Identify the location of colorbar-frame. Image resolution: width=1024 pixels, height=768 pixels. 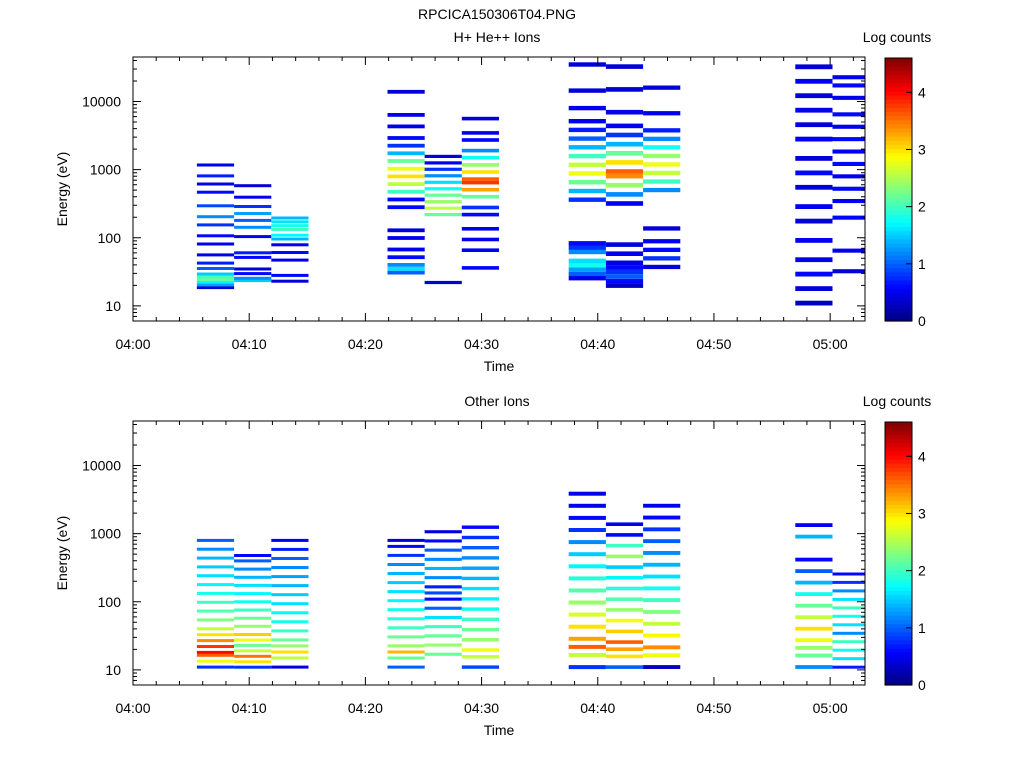
(898, 189).